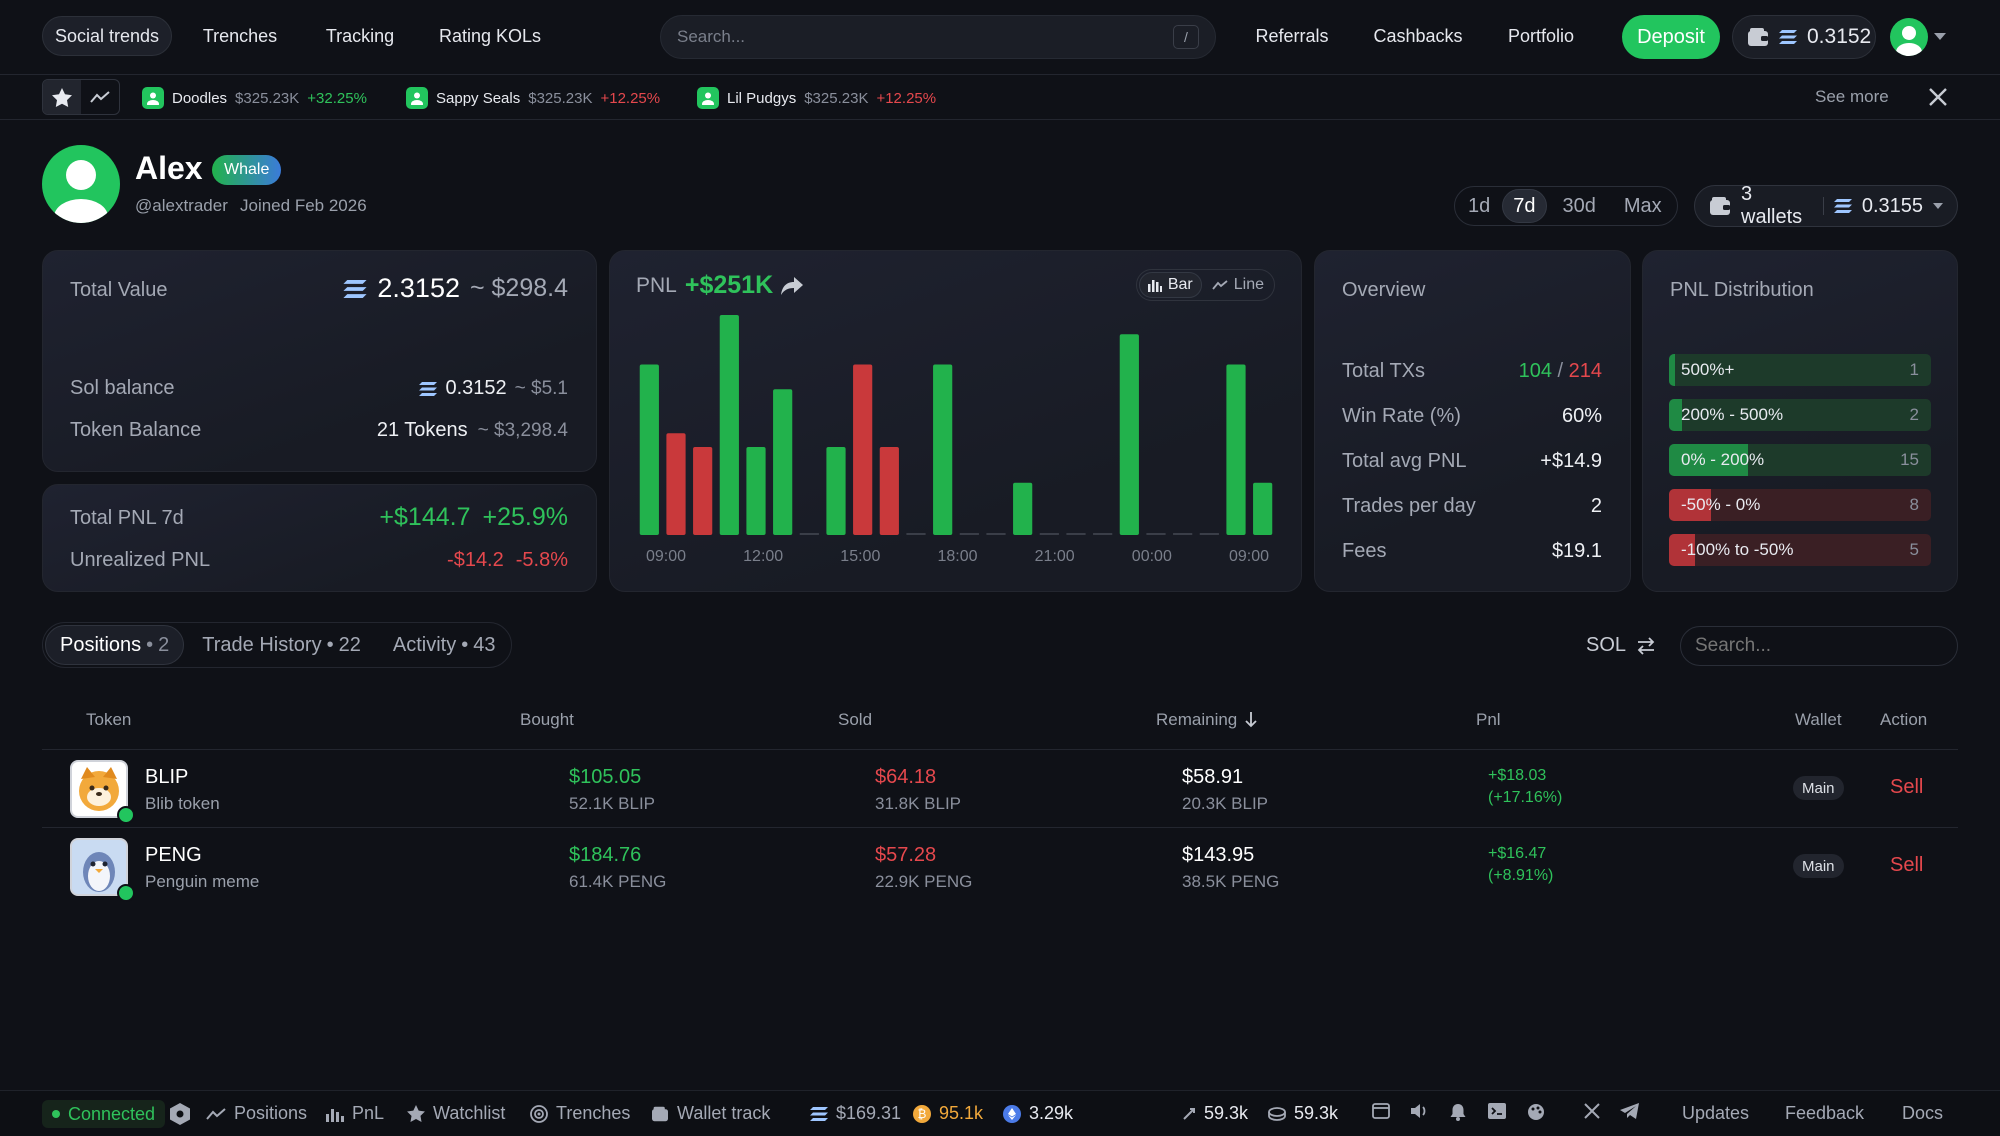 This screenshot has width=2000, height=1136. Describe the element at coordinates (281, 644) in the screenshot. I see `tab-trade-history: Trade History • 22` at that location.